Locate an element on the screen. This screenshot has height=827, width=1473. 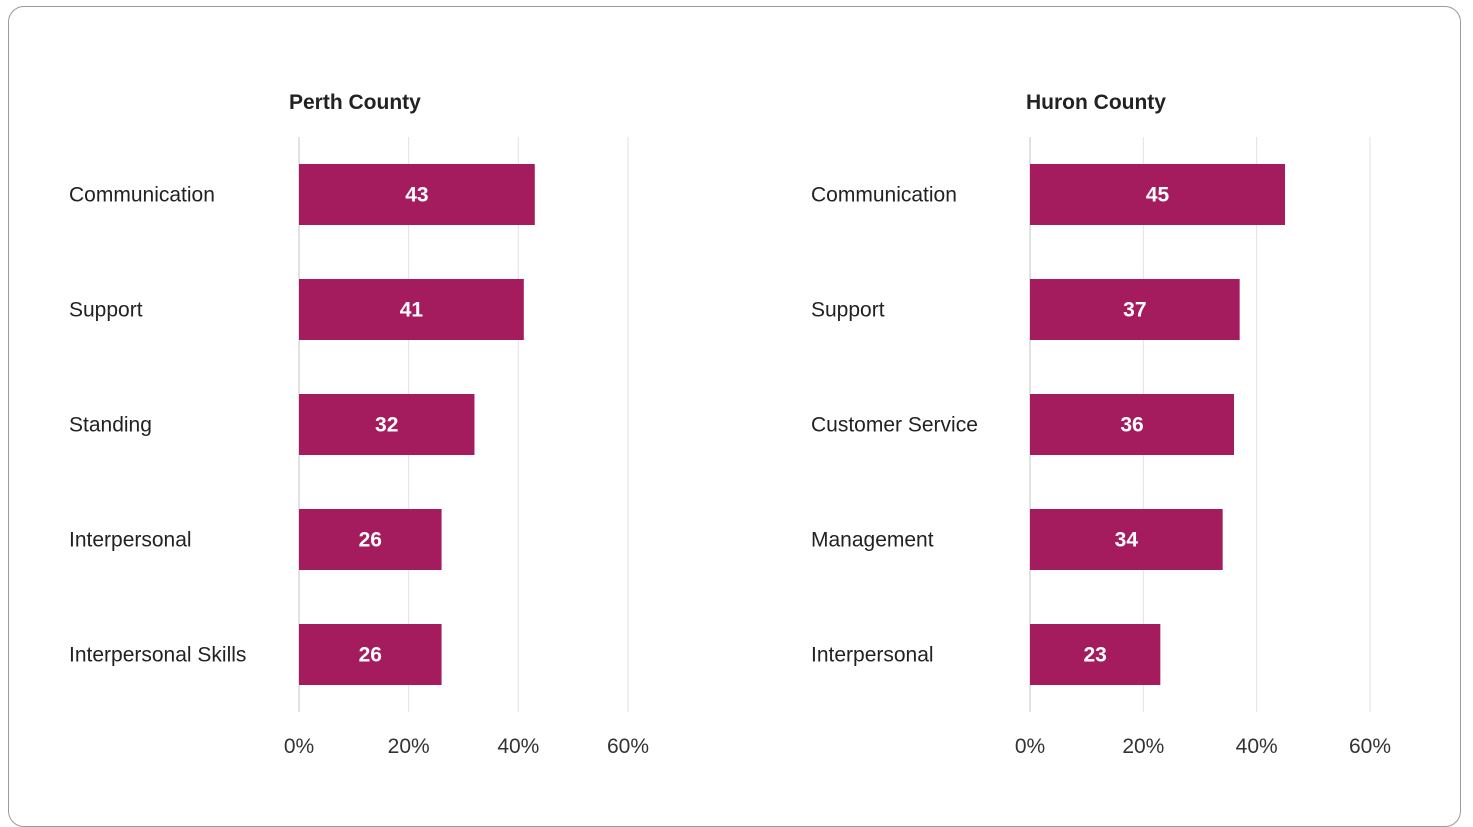
bar-value-label: 23 is located at coordinates (1094, 655).